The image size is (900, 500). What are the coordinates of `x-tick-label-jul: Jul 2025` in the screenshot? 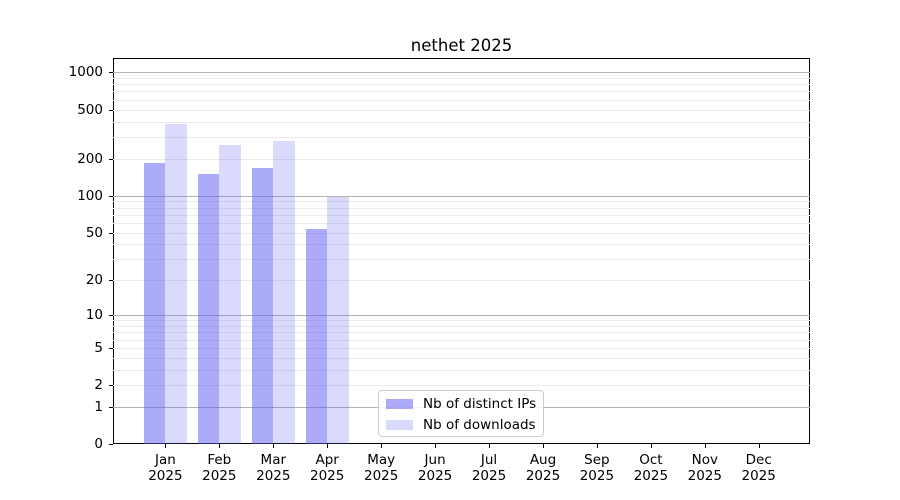 It's located at (489, 468).